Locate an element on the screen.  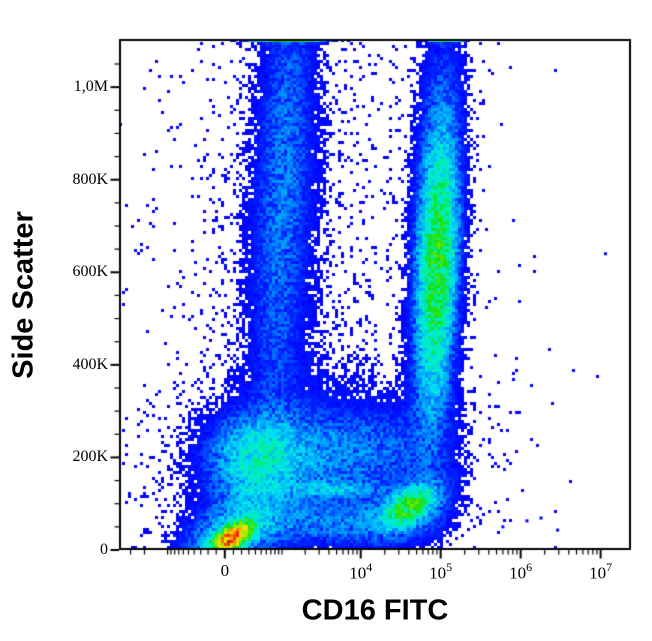
x-tick-label: 10⁴ is located at coordinates (361, 571).